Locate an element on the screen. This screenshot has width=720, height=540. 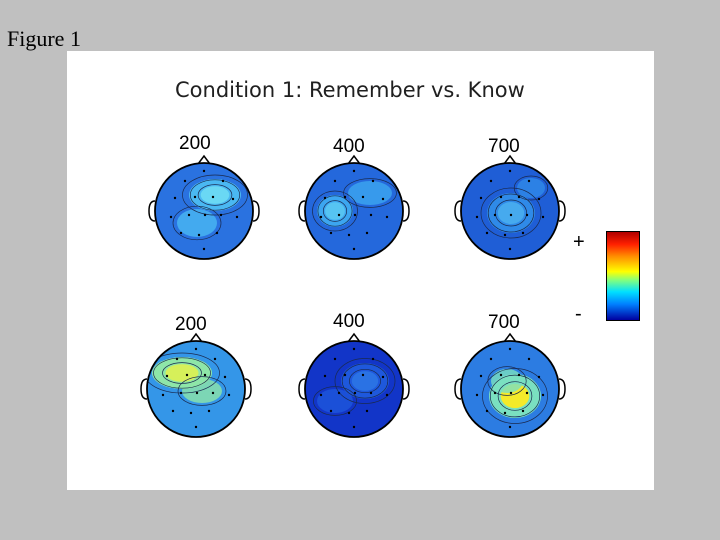
colorbar-plus-label: + is located at coordinates (579, 242).